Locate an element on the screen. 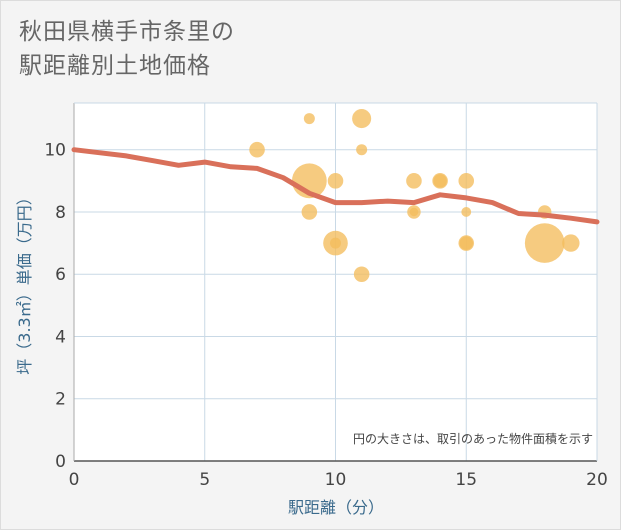 This screenshot has width=621, height=530. x-tick-label-10: 10 is located at coordinates (336, 480).